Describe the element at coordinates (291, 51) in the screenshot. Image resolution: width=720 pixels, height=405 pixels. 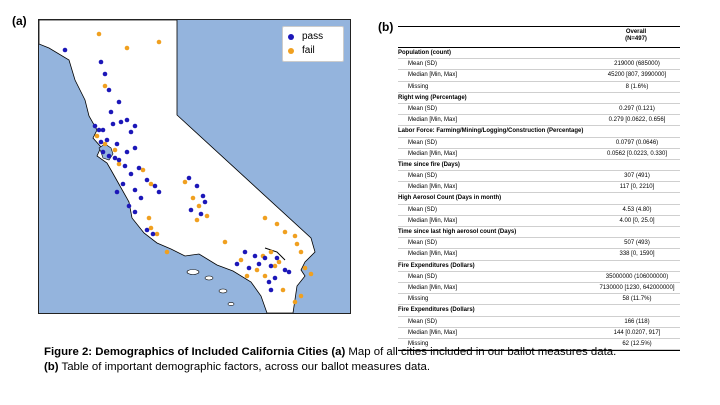
I see `fail-dot-icon` at that location.